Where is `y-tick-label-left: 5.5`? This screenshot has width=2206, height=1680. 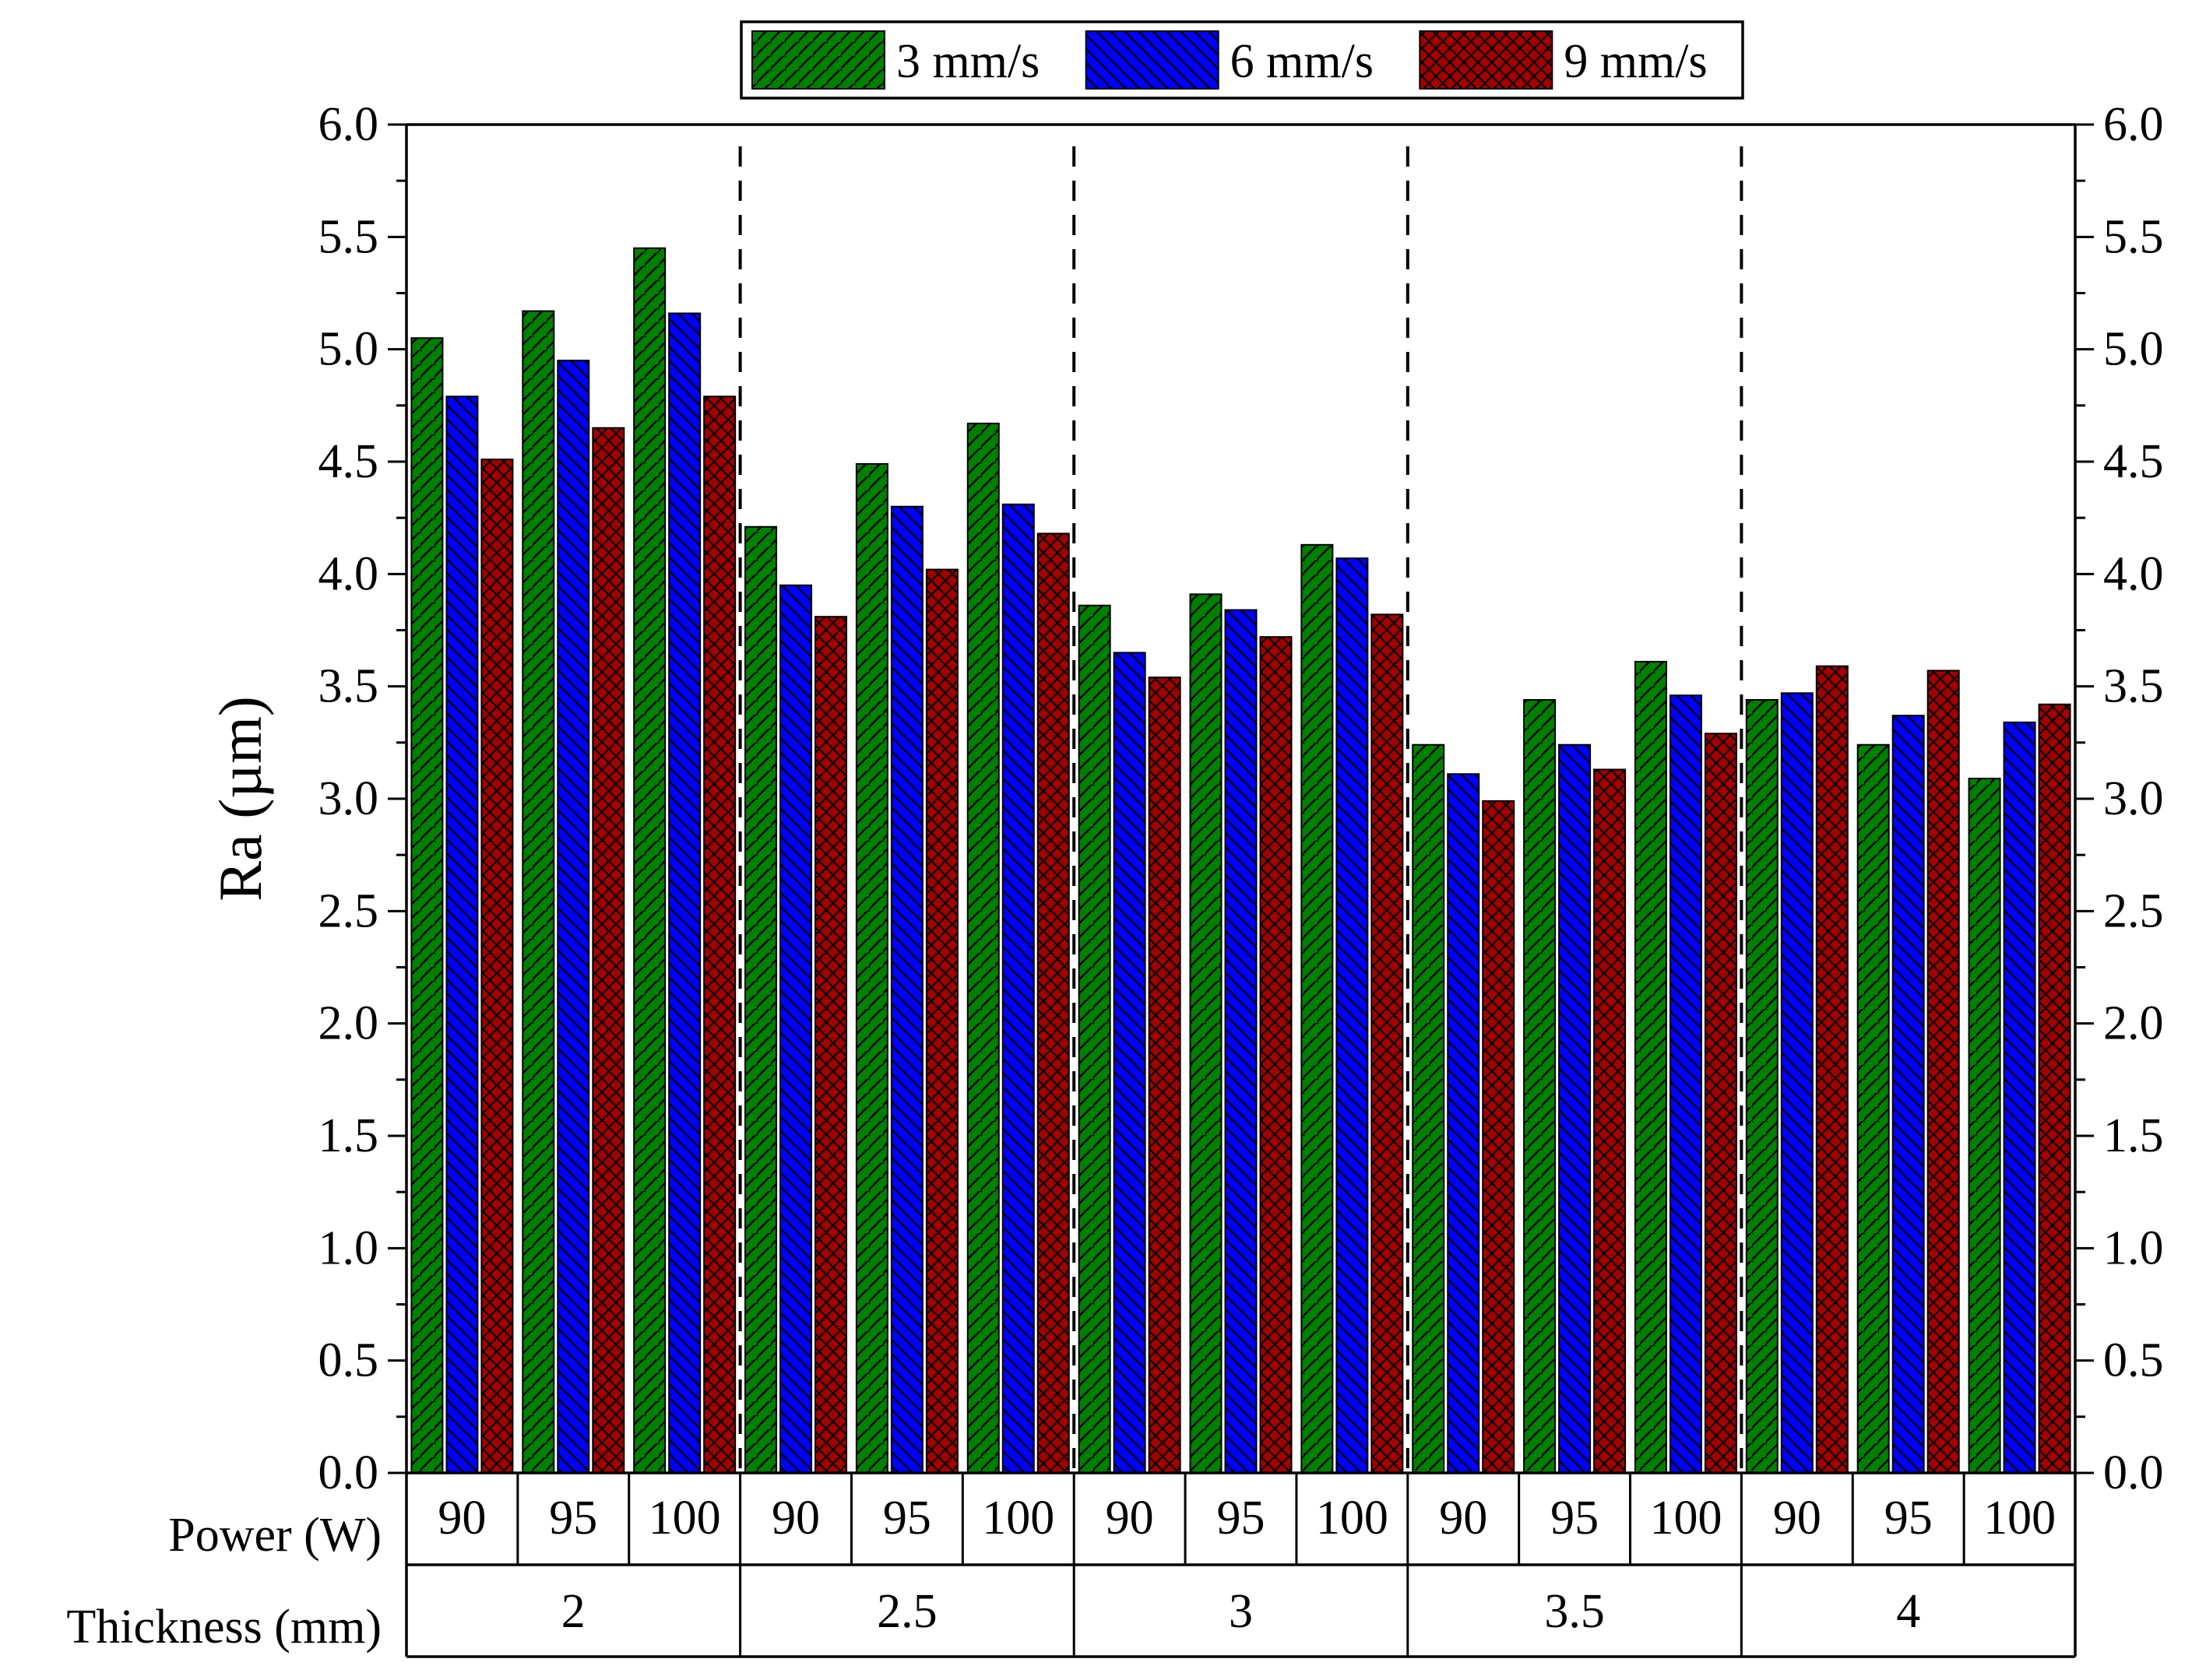
y-tick-label-left: 5.5 is located at coordinates (348, 237).